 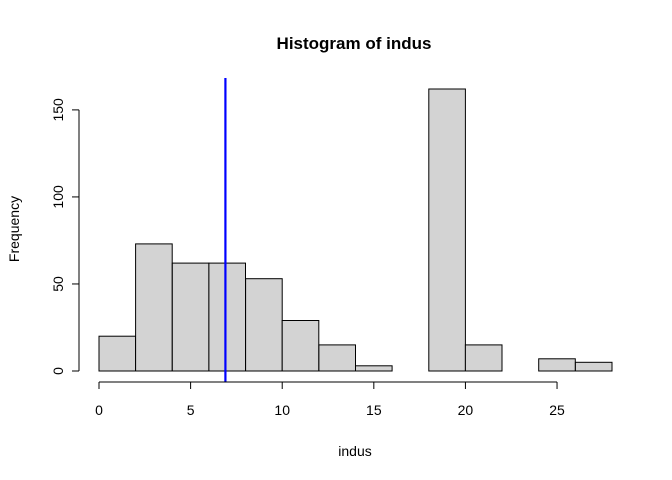 What do you see at coordinates (374, 410) in the screenshot?
I see `x-tick-label-3: 15` at bounding box center [374, 410].